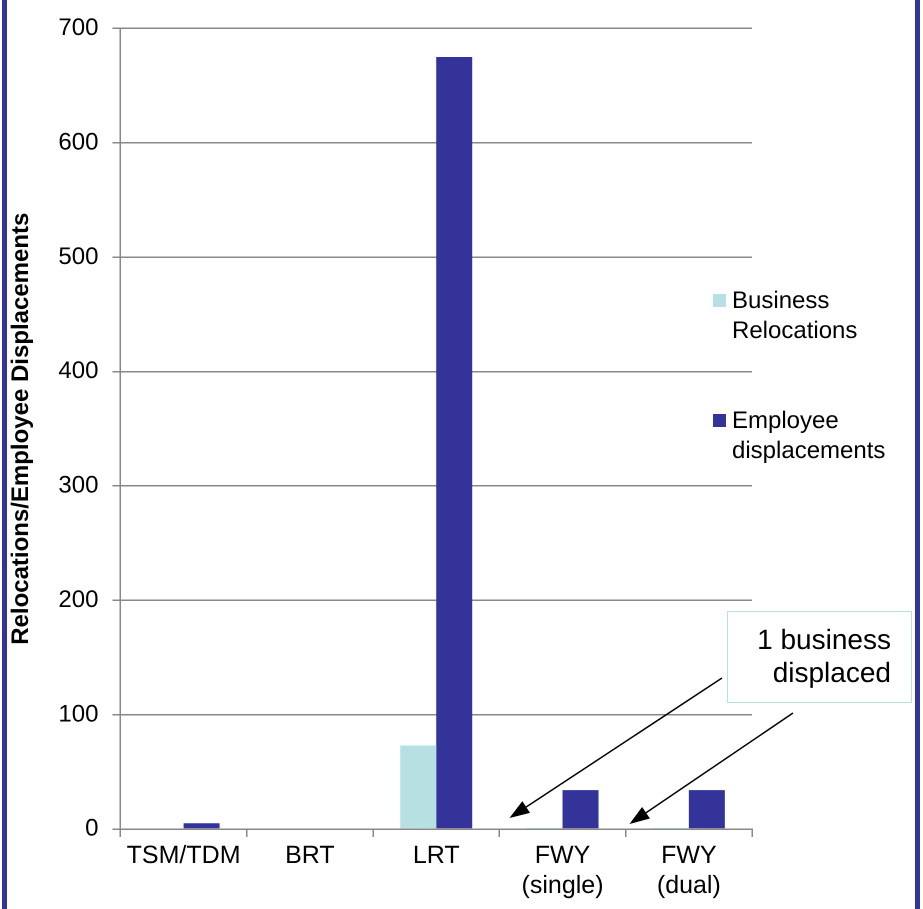 The width and height of the screenshot is (923, 909). What do you see at coordinates (824, 656) in the screenshot?
I see `text: 1 business displaced` at bounding box center [824, 656].